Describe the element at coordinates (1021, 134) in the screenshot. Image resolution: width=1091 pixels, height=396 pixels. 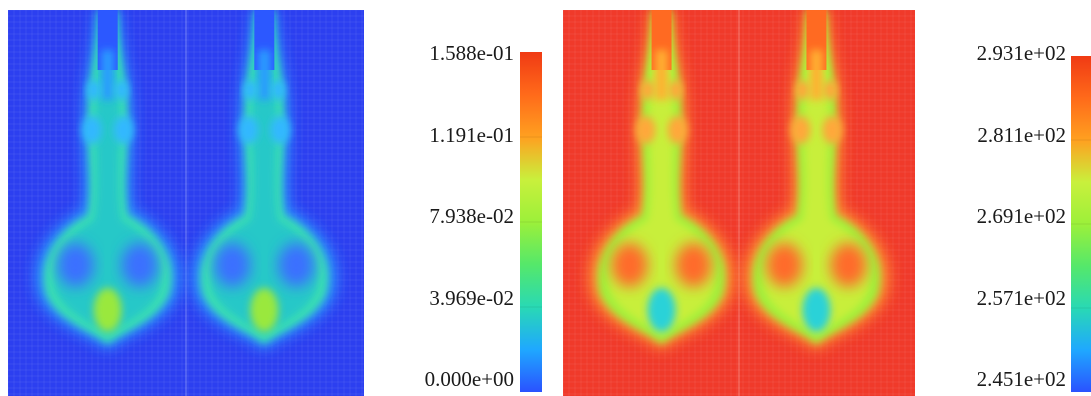
I see `colorbar-2-tick-label: 2.811e+02` at that location.